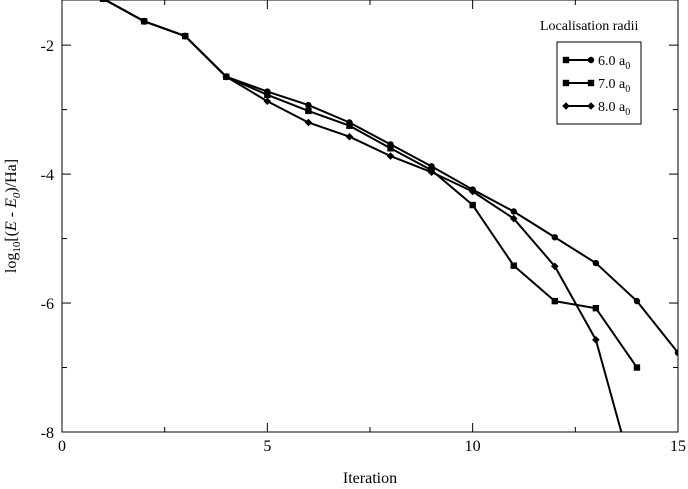  I want to click on legend-entry-2: 7.0 a0, so click(596, 86).